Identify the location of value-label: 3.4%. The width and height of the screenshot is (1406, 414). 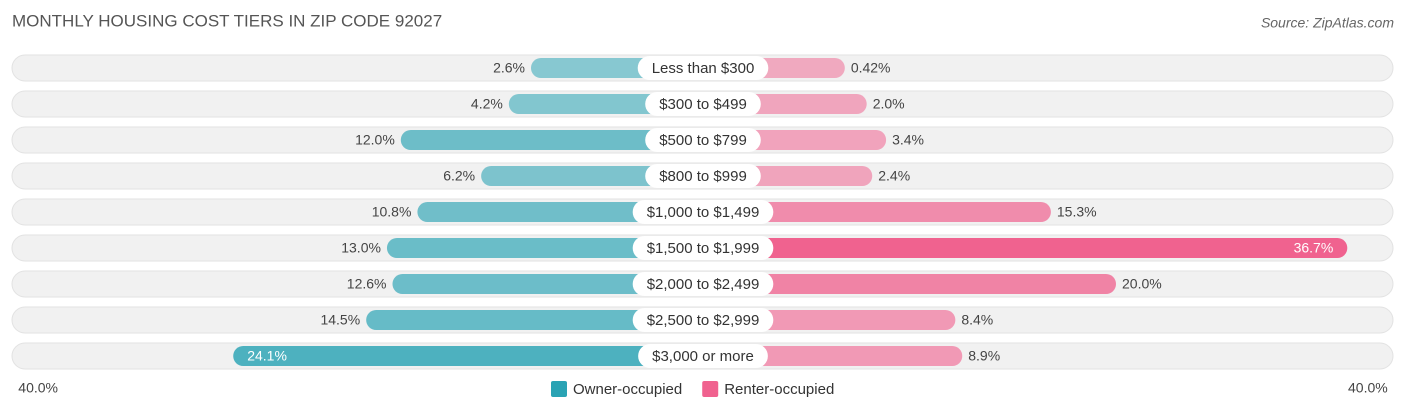
(908, 140).